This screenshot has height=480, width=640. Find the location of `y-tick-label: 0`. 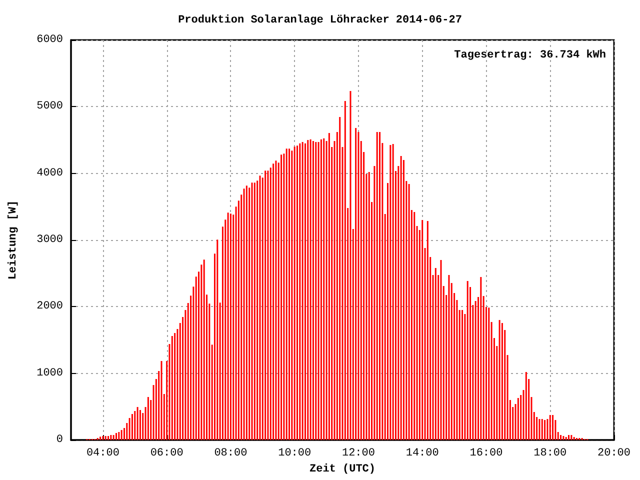

y-tick-label: 0 is located at coordinates (59, 440).